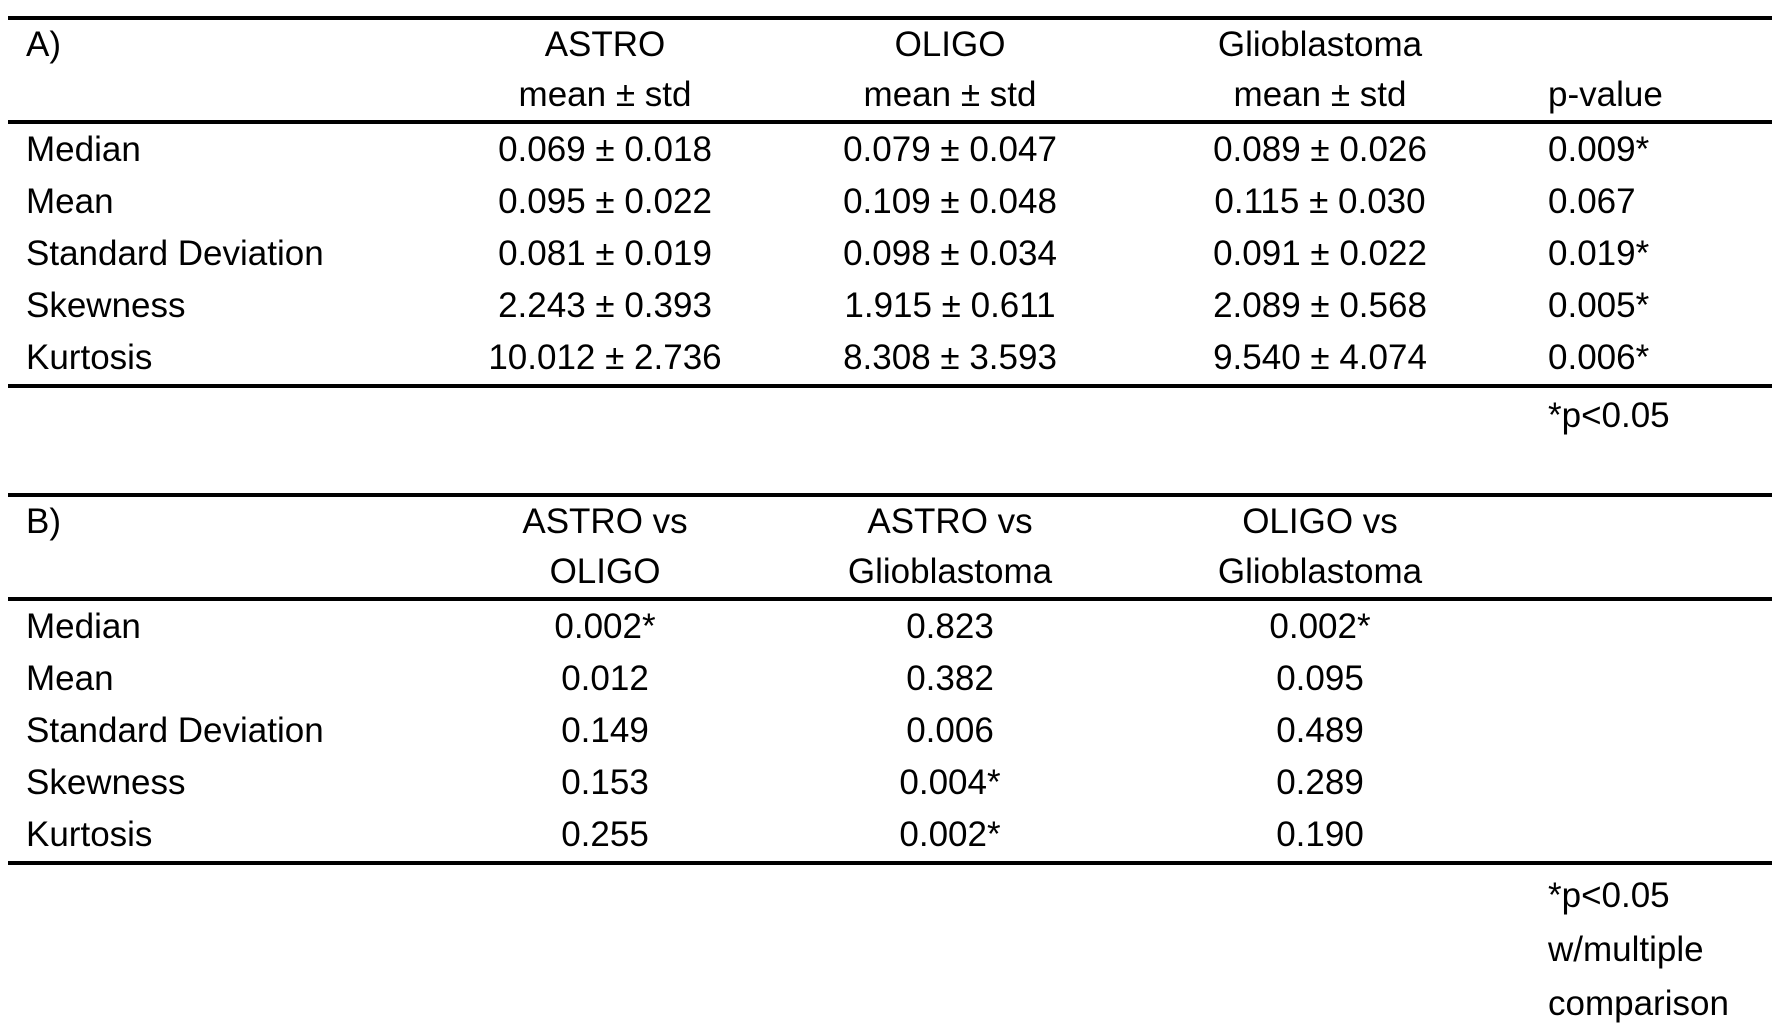 Image resolution: width=1782 pixels, height=1030 pixels. Describe the element at coordinates (890, 783) in the screenshot. I see `table-row: Skewness 0.153 0.004* 0.289` at that location.